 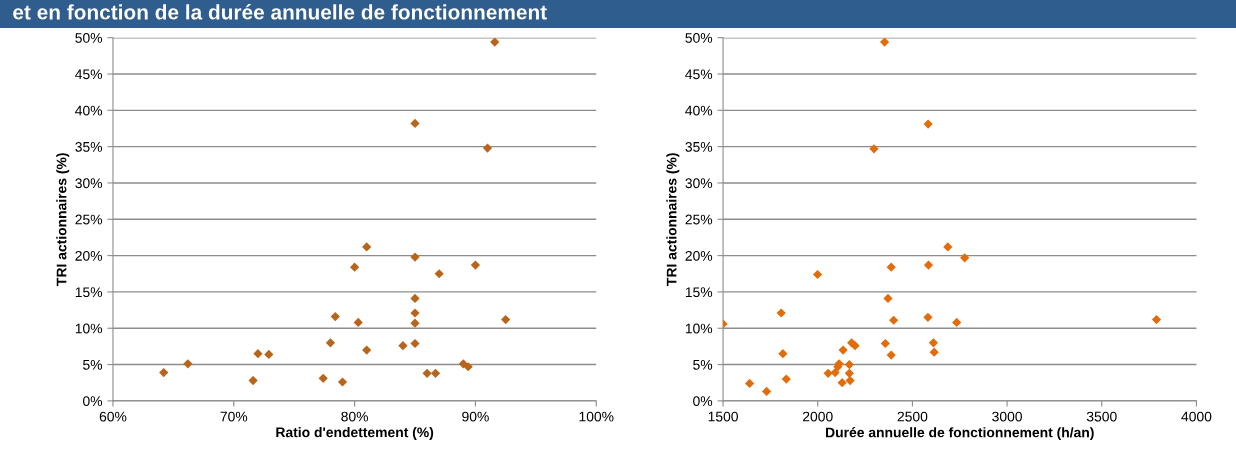 What do you see at coordinates (1101, 416) in the screenshot?
I see `x-tick-label: 3500` at bounding box center [1101, 416].